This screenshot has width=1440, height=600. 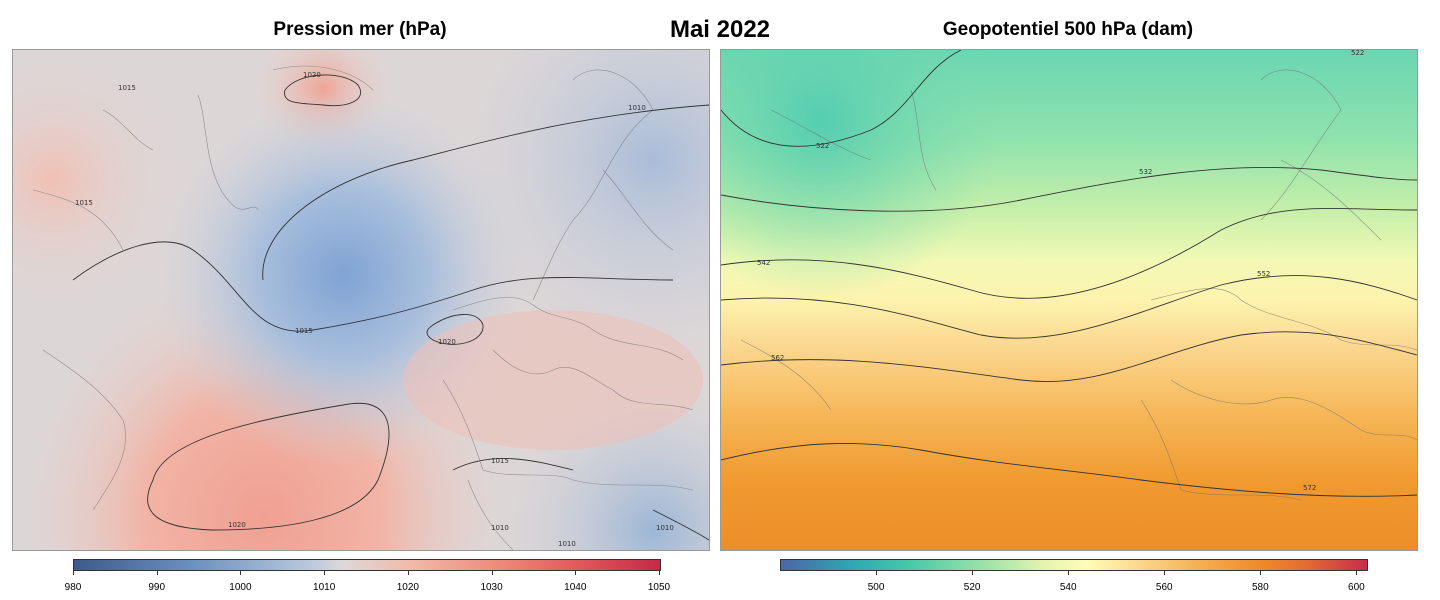 I want to click on pressure-colorbar, so click(x=367, y=565).